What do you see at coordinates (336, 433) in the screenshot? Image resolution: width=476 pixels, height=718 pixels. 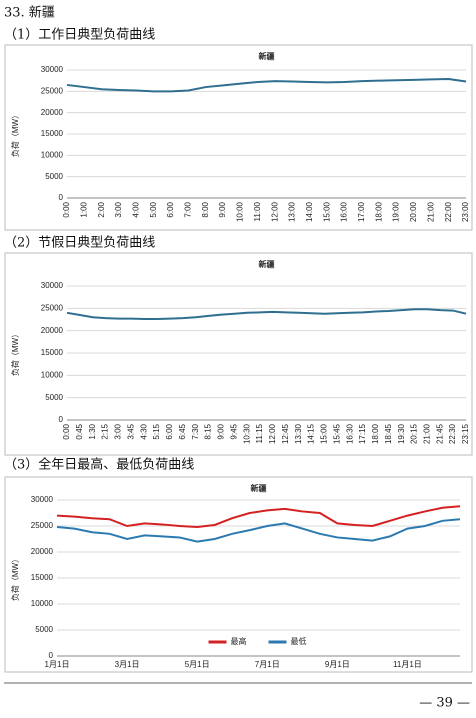 I see `x-tick-label: 15:45` at bounding box center [336, 433].